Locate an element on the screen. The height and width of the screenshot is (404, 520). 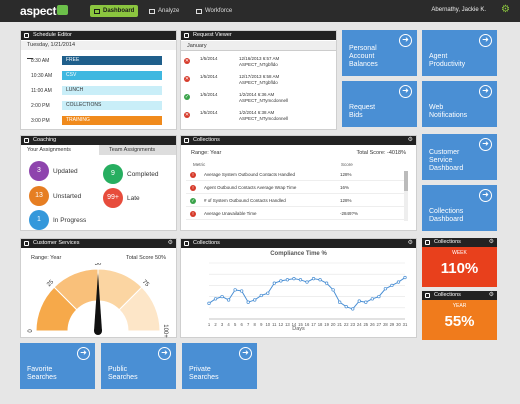
kpi-week-value: WEEK 110% is located at coordinates (459, 267).